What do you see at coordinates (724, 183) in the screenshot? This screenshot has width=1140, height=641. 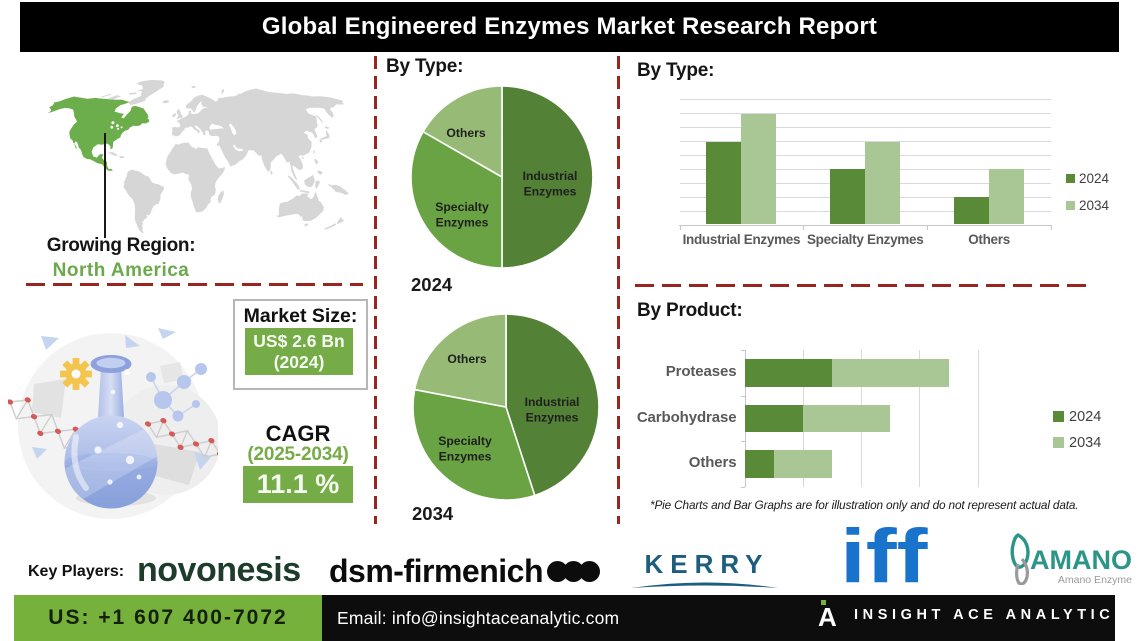 I see `bar-2024-industrial-enzymes` at bounding box center [724, 183].